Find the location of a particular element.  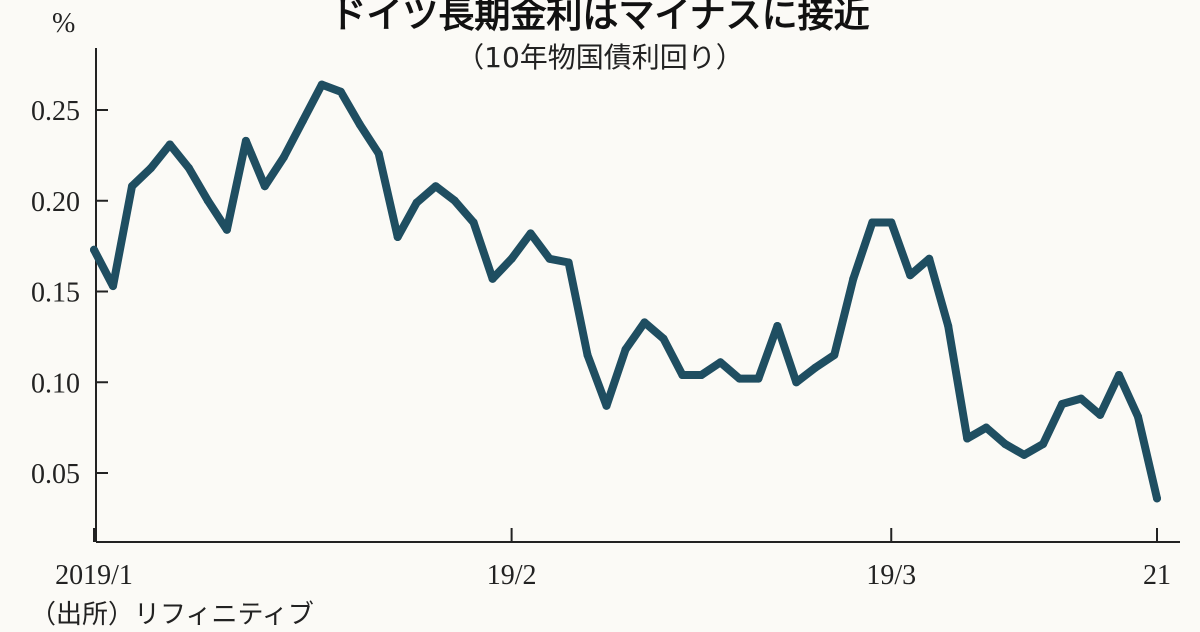

y-axis-unit: % is located at coordinates (64, 23).